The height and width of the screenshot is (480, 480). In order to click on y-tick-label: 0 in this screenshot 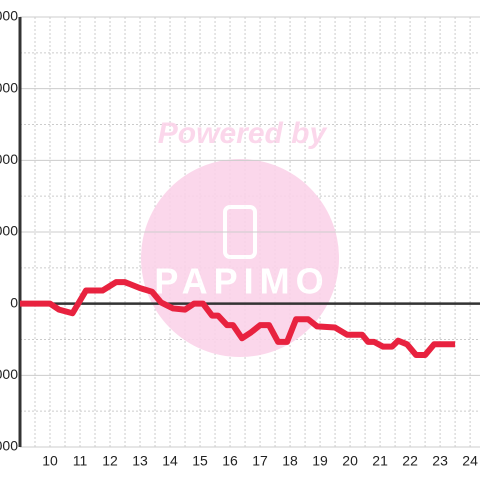, I will do `click(14, 302)`.